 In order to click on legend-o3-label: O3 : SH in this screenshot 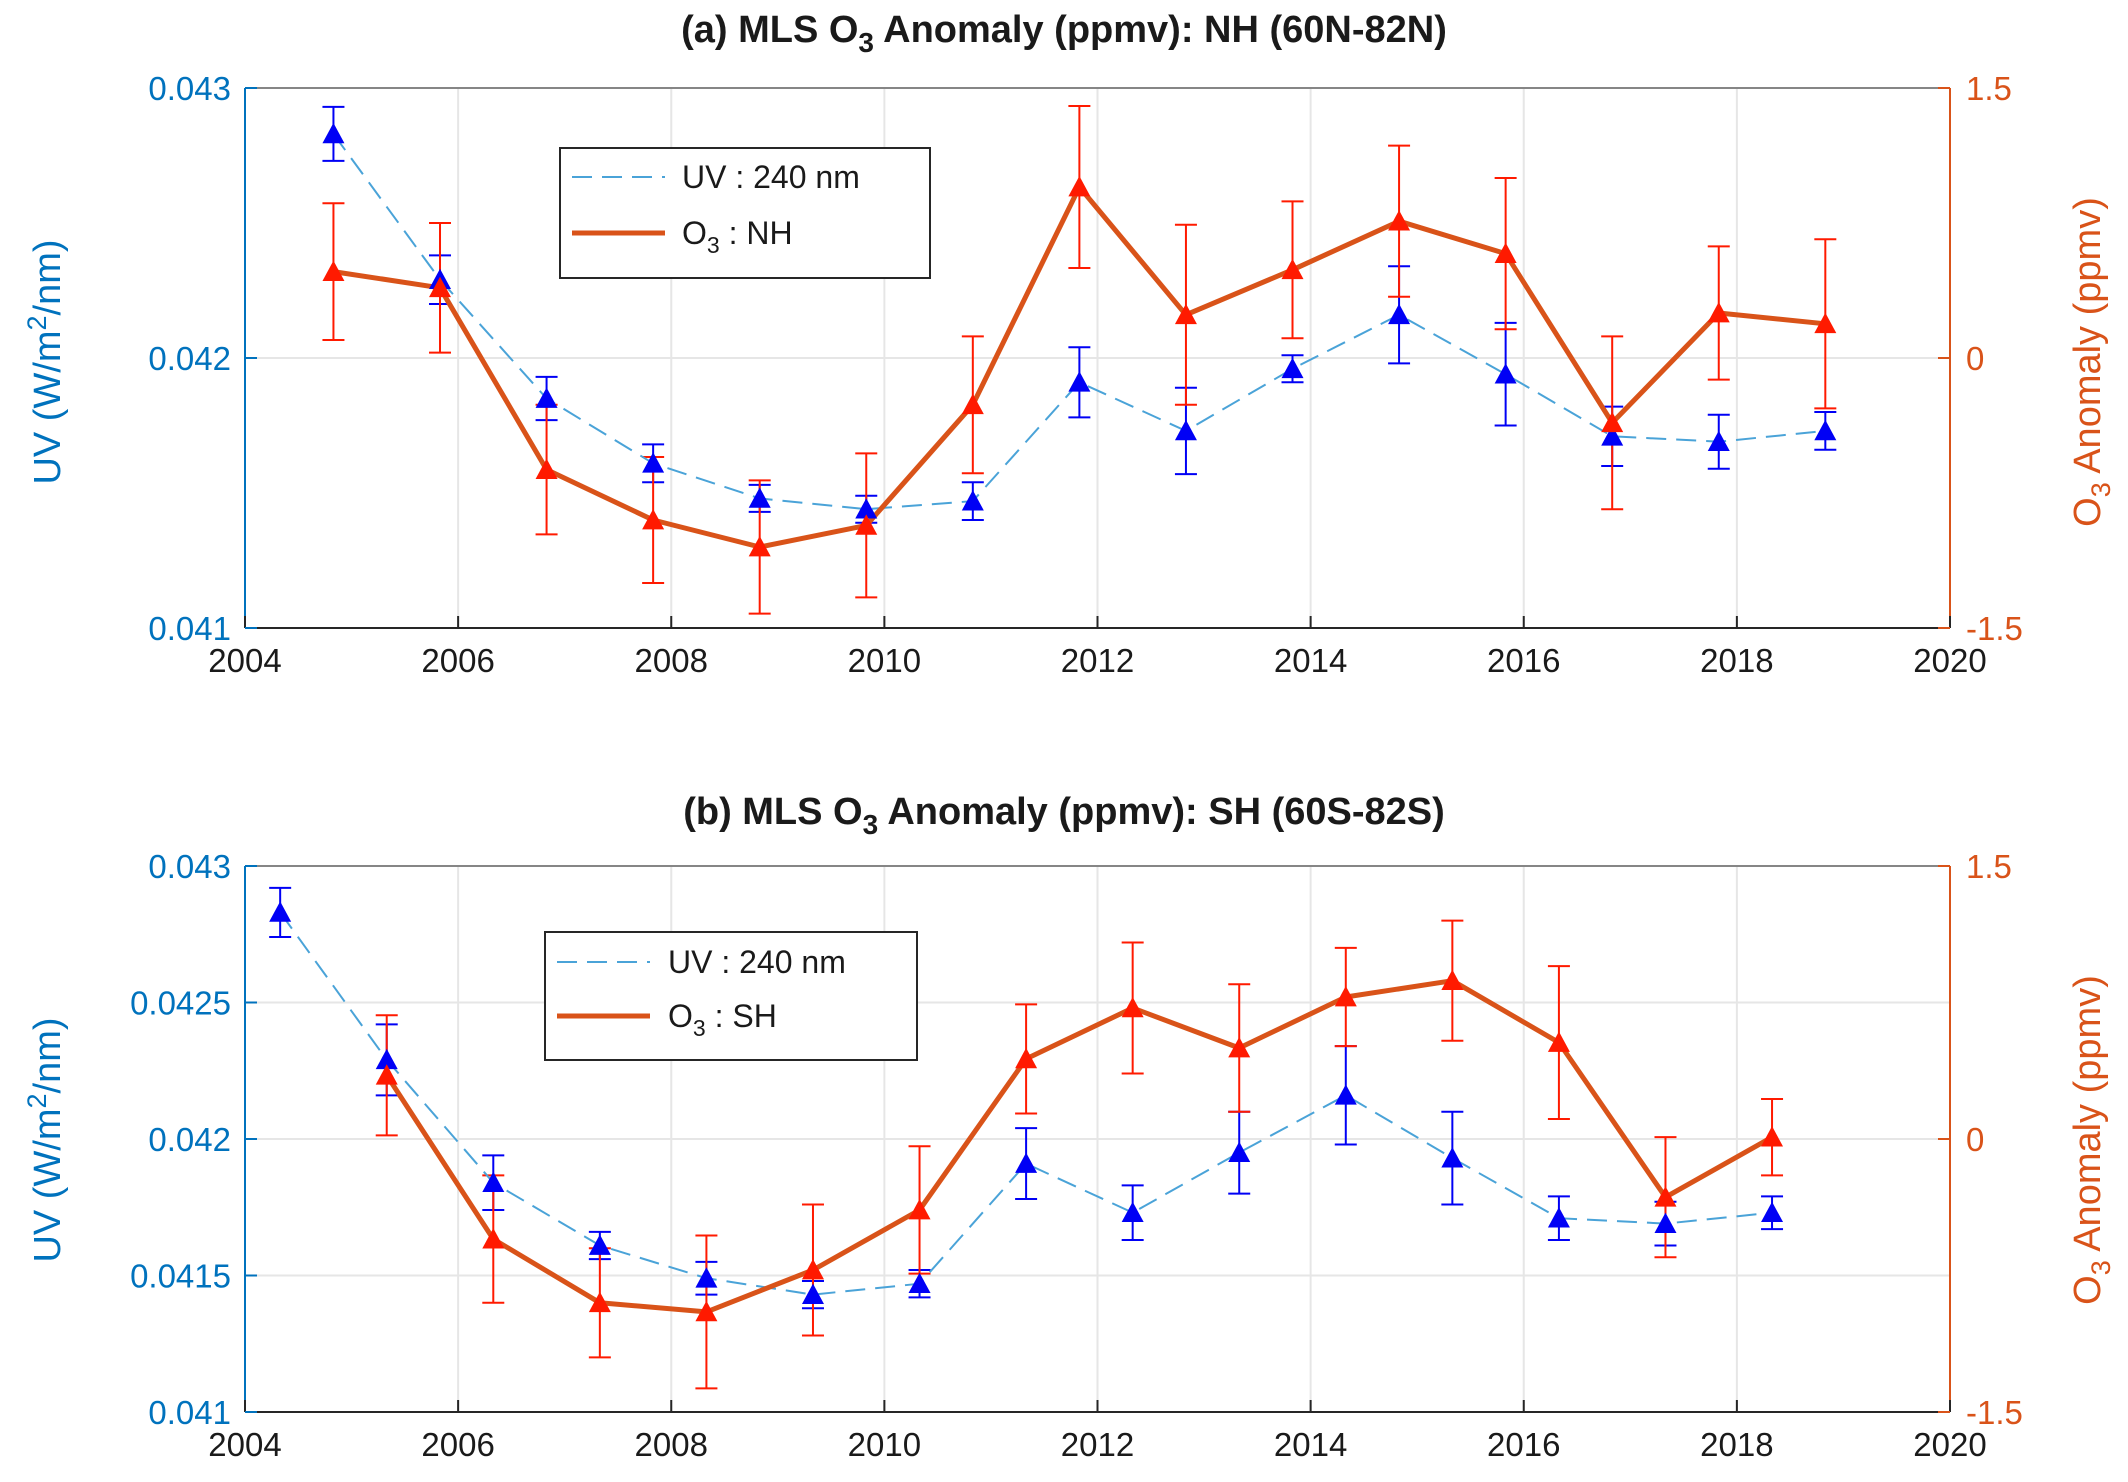, I will do `click(722, 1019)`.